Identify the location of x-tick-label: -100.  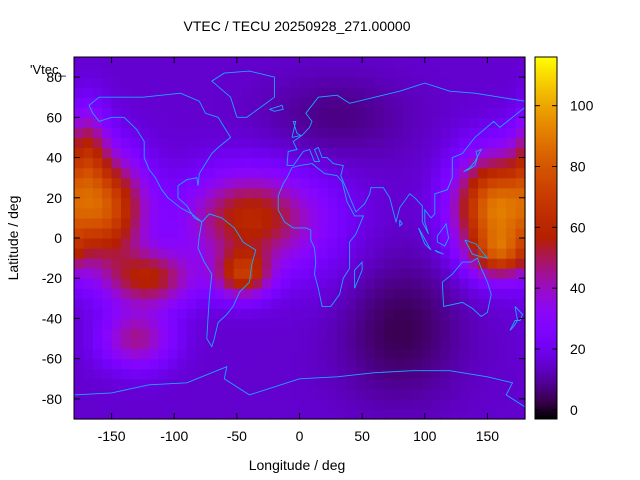
(174, 436).